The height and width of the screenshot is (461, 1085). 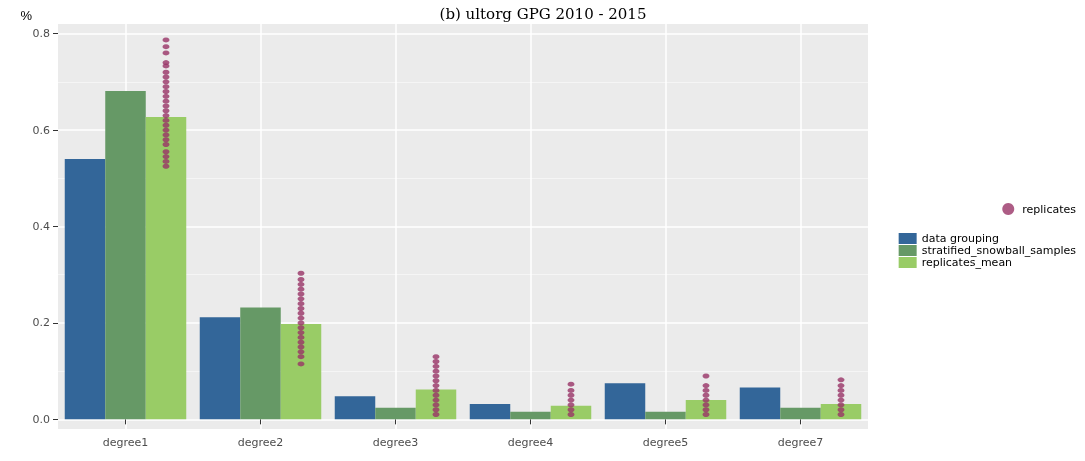 What do you see at coordinates (960, 238) in the screenshot?
I see `legend-label: data grouping` at bounding box center [960, 238].